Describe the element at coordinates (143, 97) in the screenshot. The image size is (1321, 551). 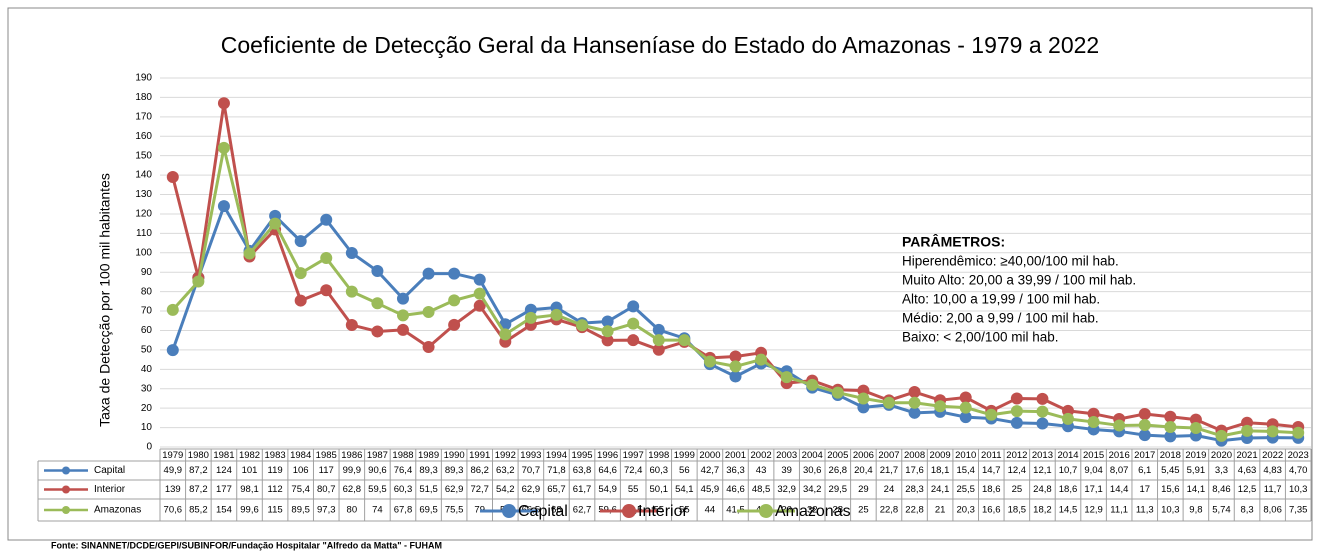
I see `y-tick-label: 180` at that location.